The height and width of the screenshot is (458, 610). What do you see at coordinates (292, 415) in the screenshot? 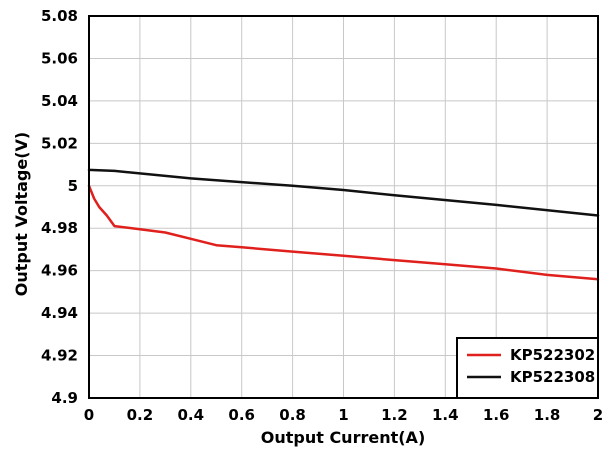
I see `x-tick-label: 0.8` at bounding box center [292, 415].